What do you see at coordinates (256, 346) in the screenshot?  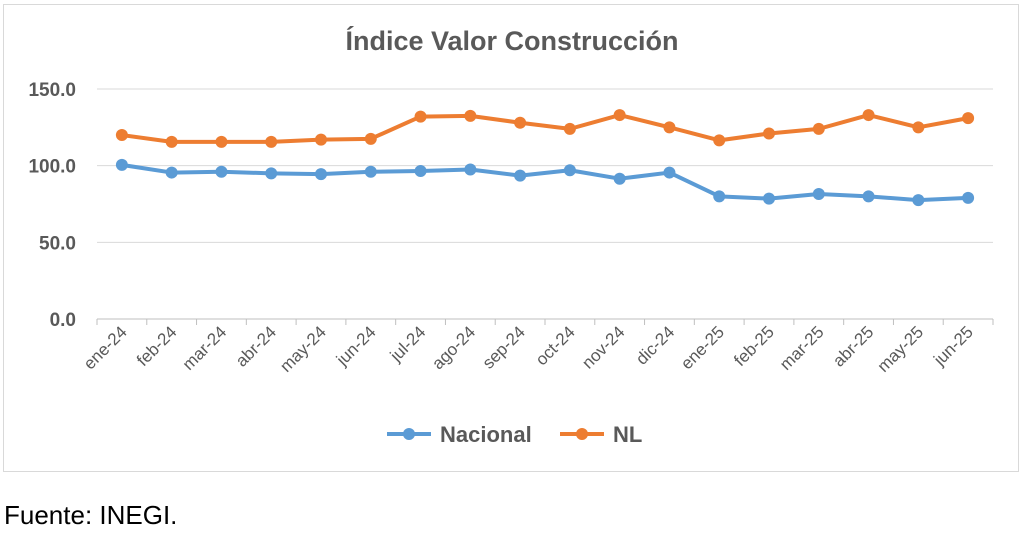 I see `x-tick-label: abr-24` at bounding box center [256, 346].